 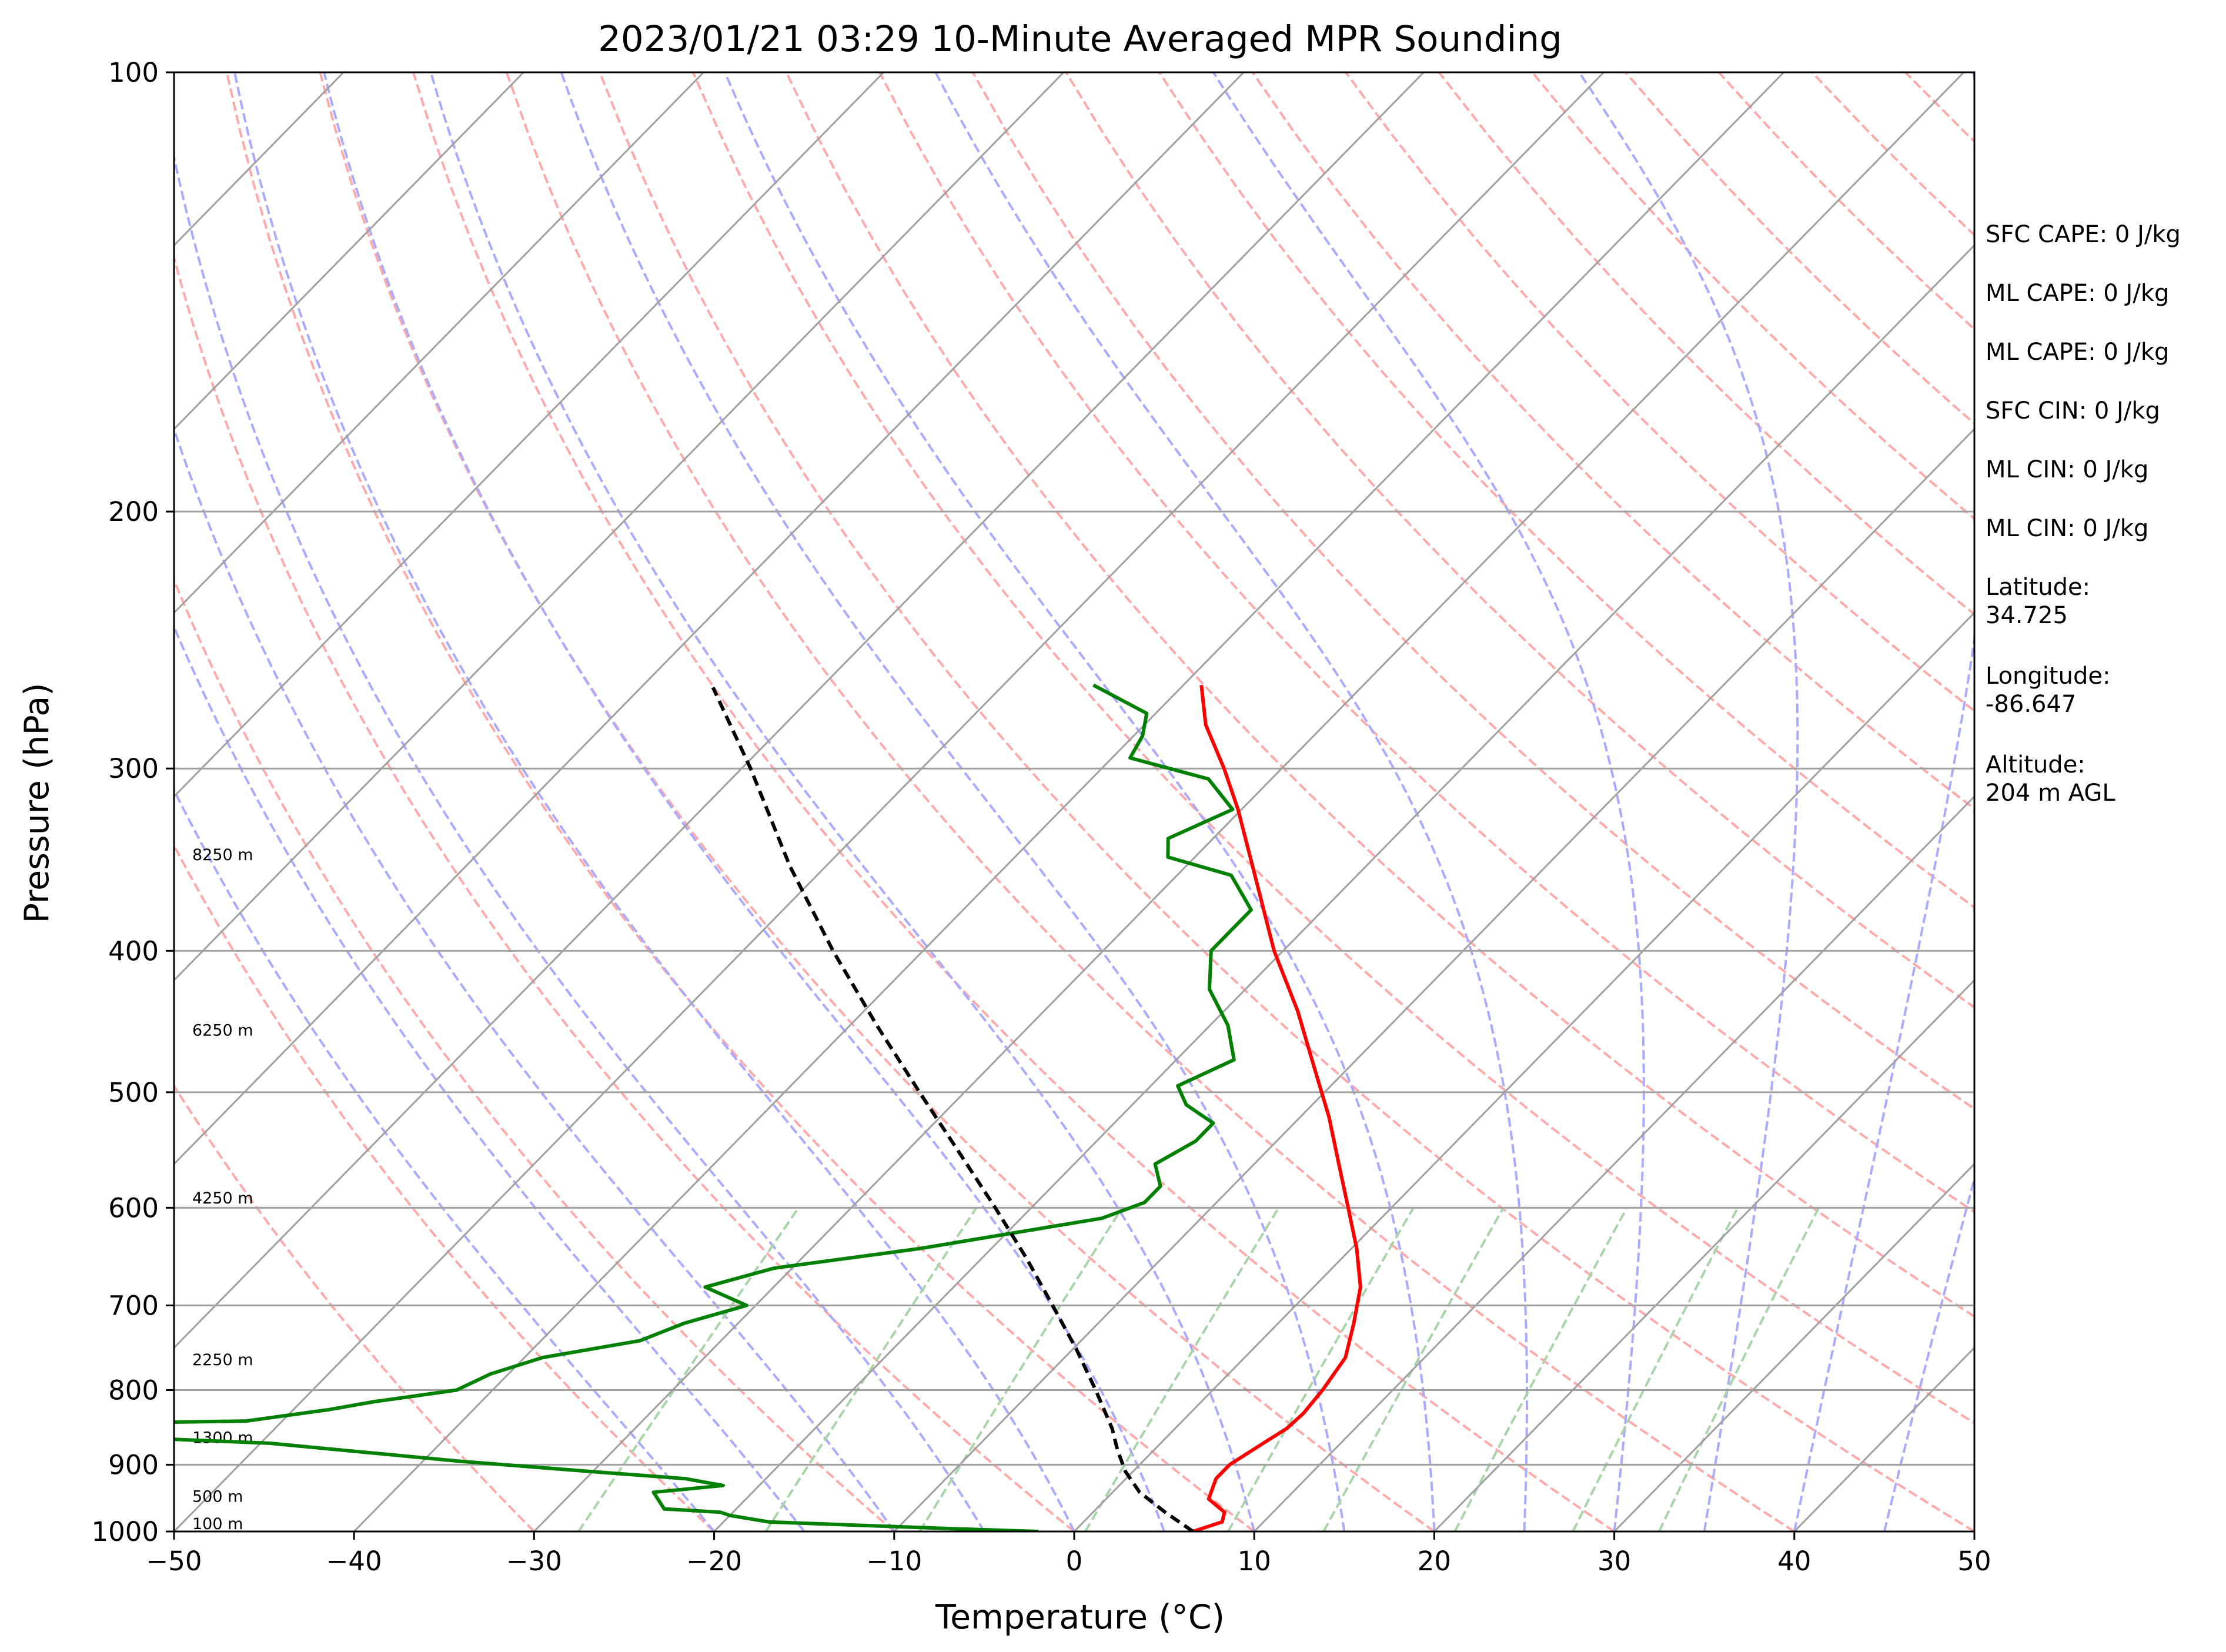 What do you see at coordinates (2050, 779) in the screenshot?
I see `sounding-annotation: Altitude: 204 m AGL` at bounding box center [2050, 779].